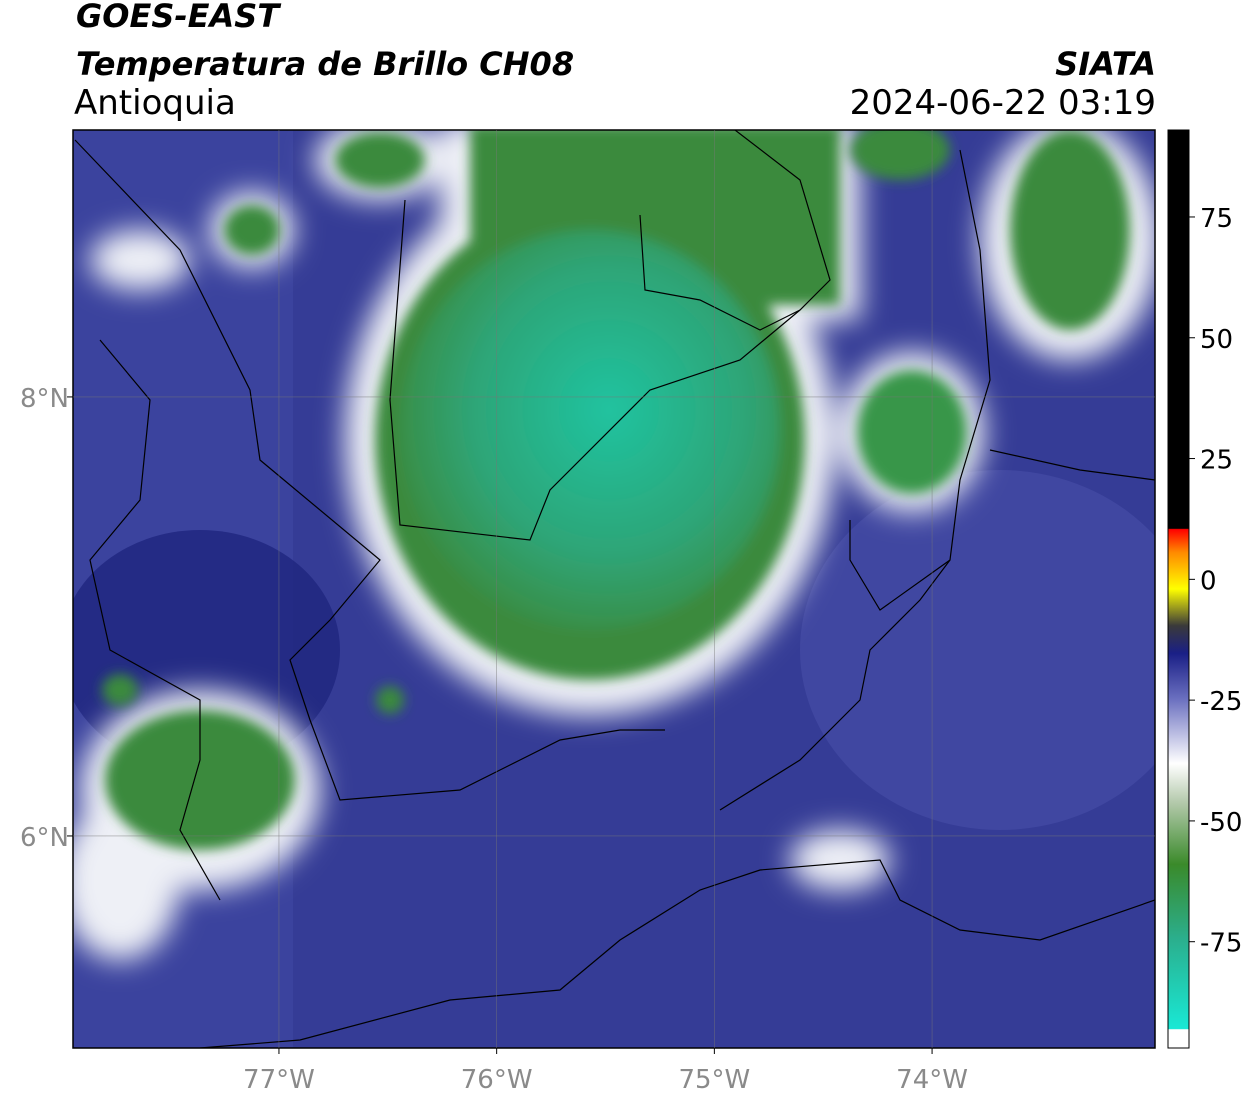 The image size is (1252, 1099). Describe the element at coordinates (932, 1080) in the screenshot. I see `x-tick-label: 74°W` at that location.